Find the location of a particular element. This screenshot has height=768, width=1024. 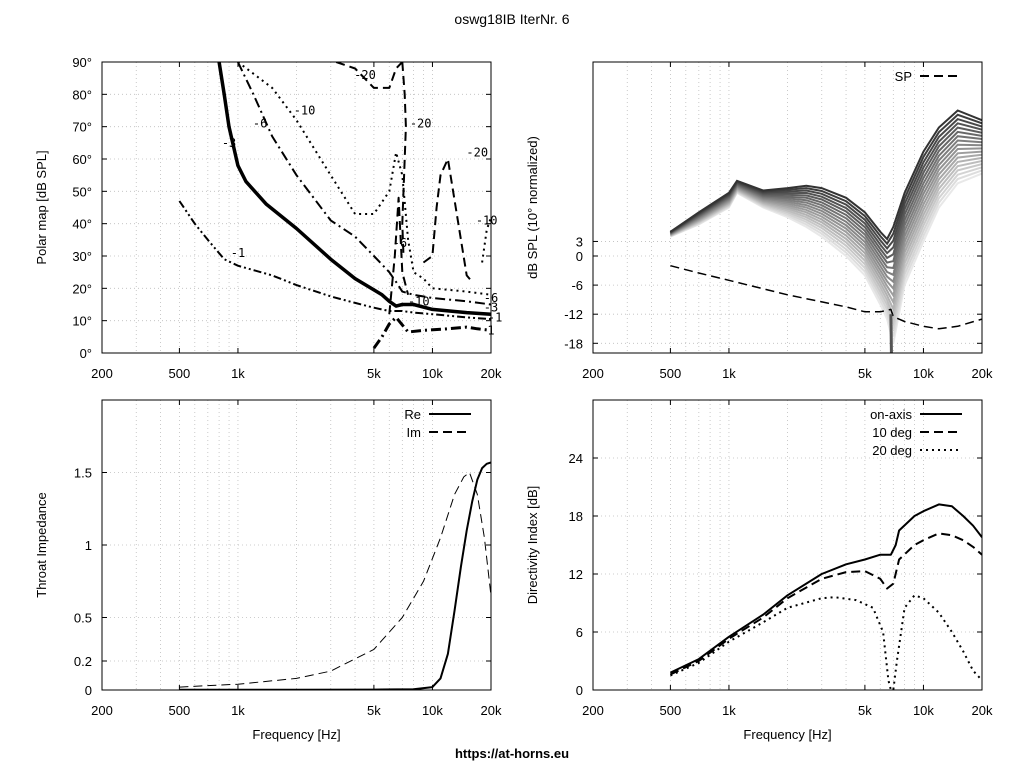

legend-label: 20 deg is located at coordinates (892, 450).